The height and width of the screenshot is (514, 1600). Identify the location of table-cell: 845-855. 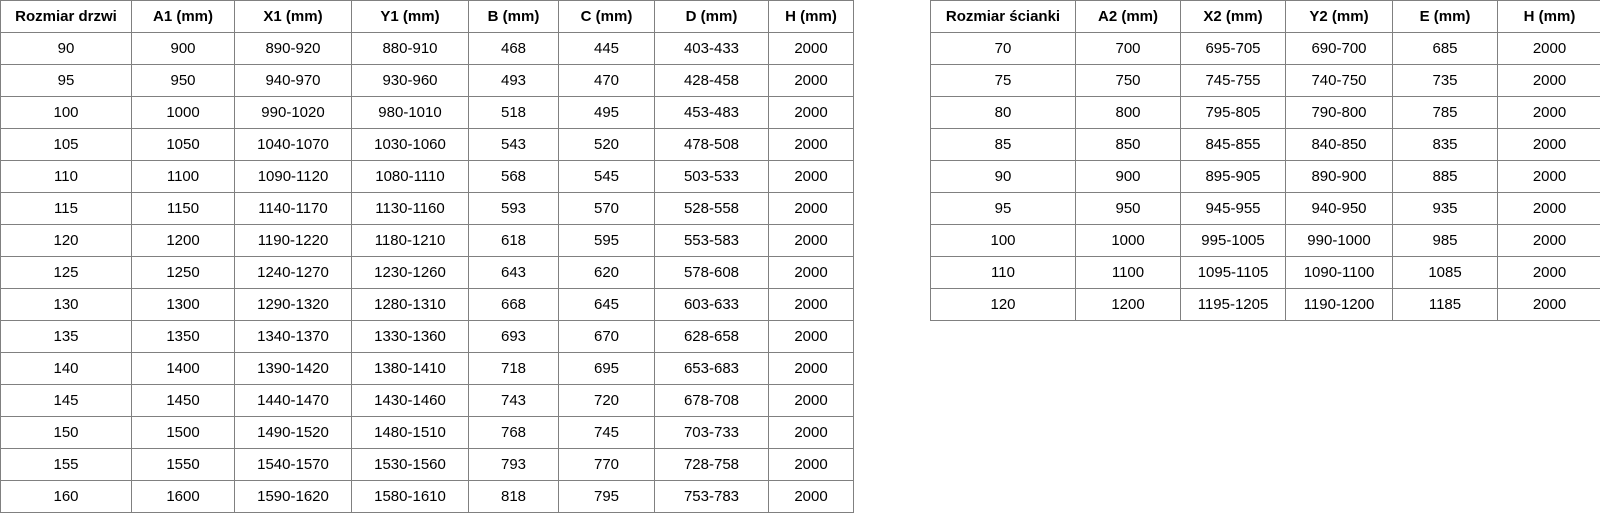
(1233, 144).